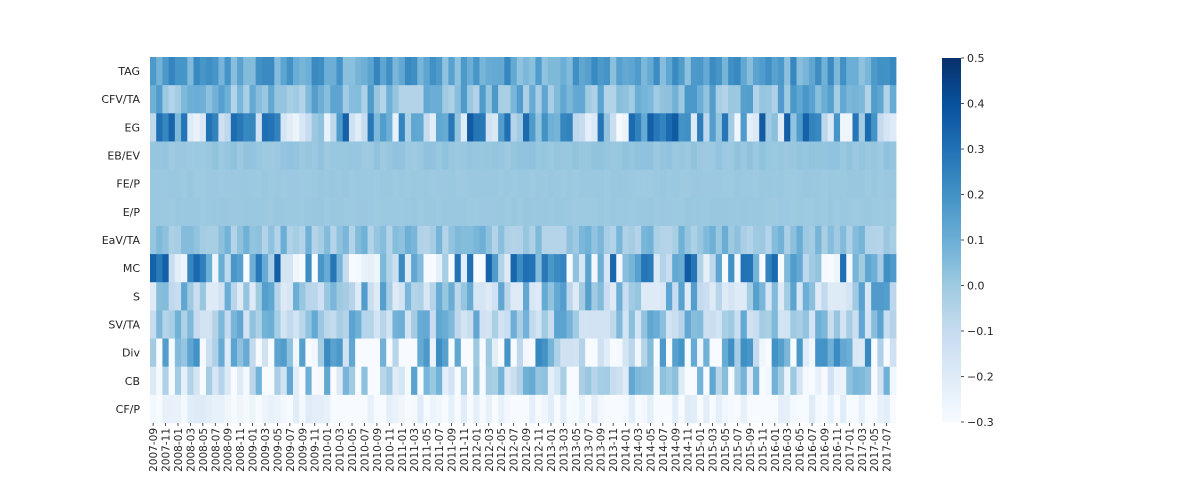 The height and width of the screenshot is (482, 1202). Describe the element at coordinates (132, 127) in the screenshot. I see `row-label: EG` at that location.